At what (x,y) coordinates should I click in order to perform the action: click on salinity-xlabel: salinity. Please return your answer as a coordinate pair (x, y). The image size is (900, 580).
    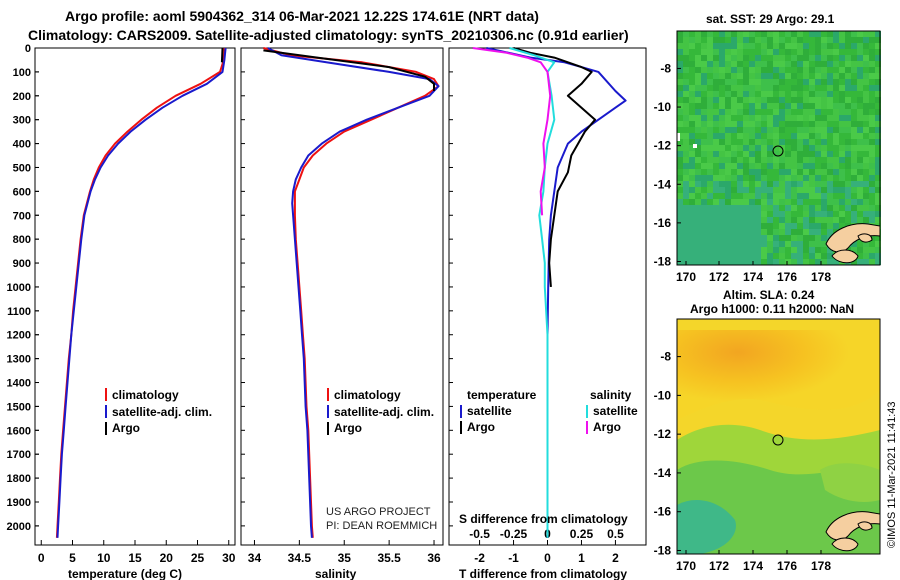
    Looking at the image, I should click on (336, 573).